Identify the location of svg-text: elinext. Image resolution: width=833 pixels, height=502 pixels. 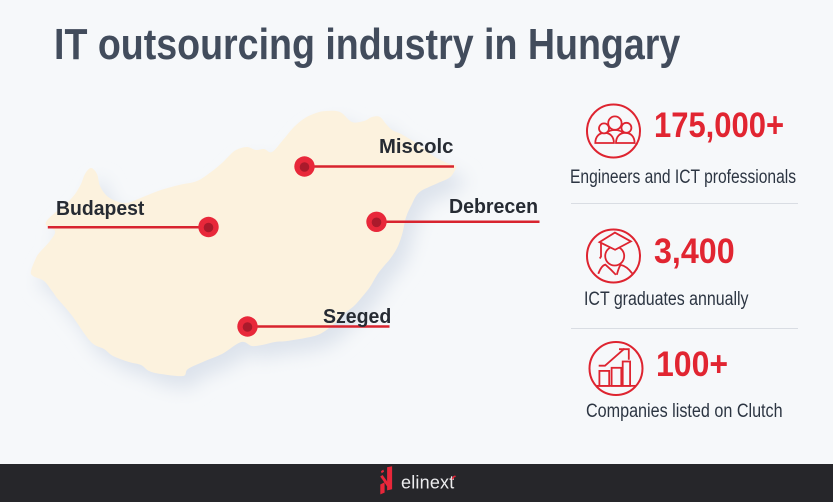
(427, 483).